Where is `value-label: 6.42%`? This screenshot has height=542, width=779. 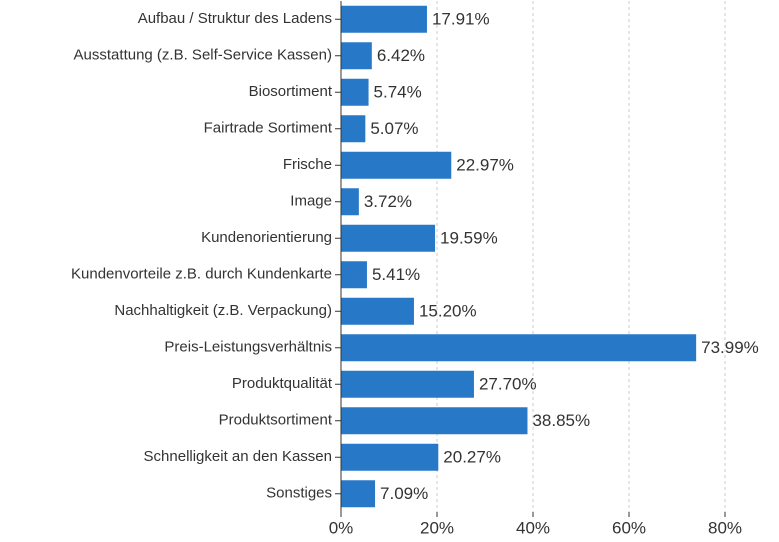 value-label: 6.42% is located at coordinates (401, 55).